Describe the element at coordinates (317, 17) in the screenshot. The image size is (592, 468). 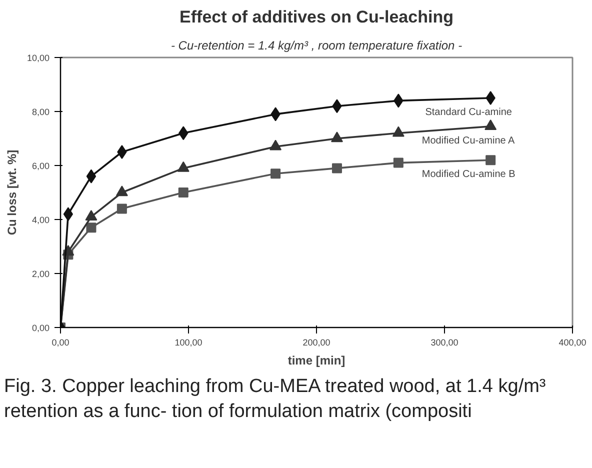
I see `chart-title: Effect of additives on Cu-leaching` at that location.